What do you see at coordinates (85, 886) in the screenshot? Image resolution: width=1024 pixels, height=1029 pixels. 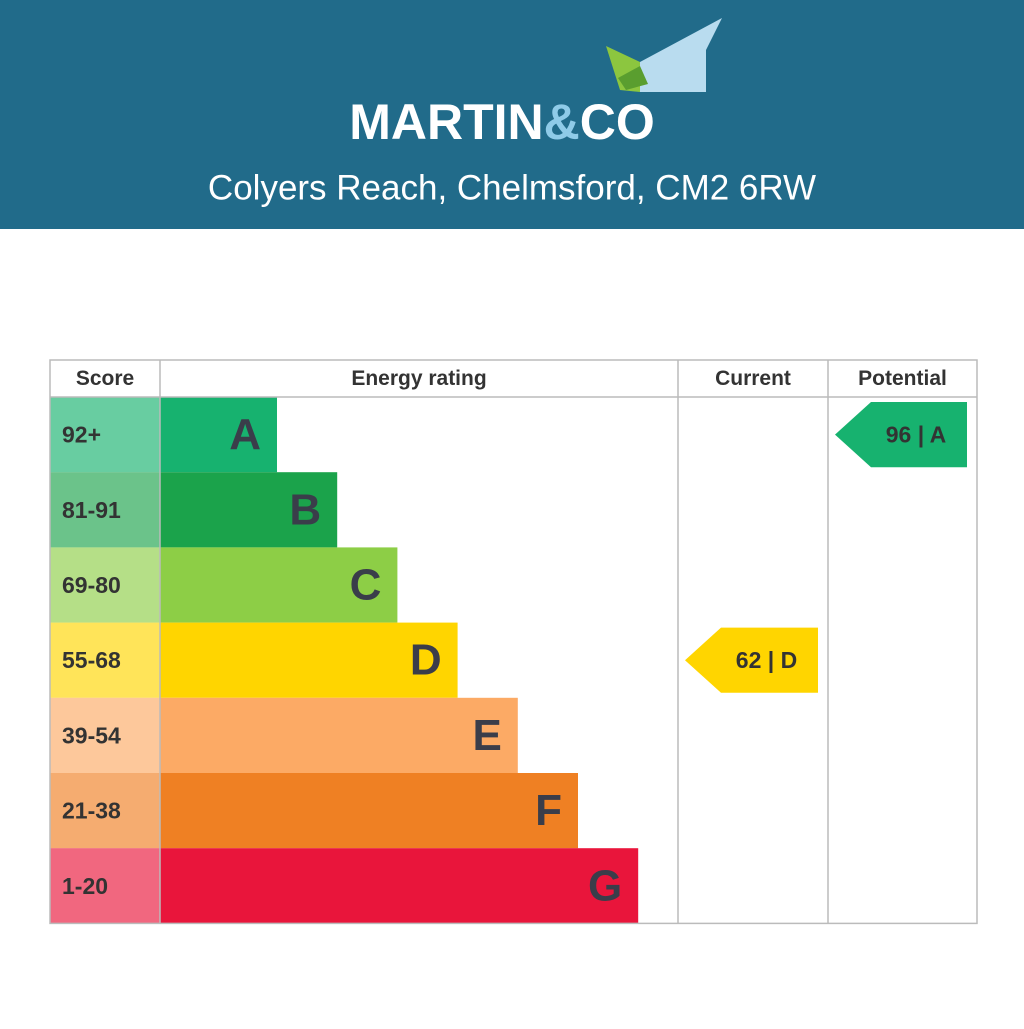 I see `score-label: 1-20` at bounding box center [85, 886].